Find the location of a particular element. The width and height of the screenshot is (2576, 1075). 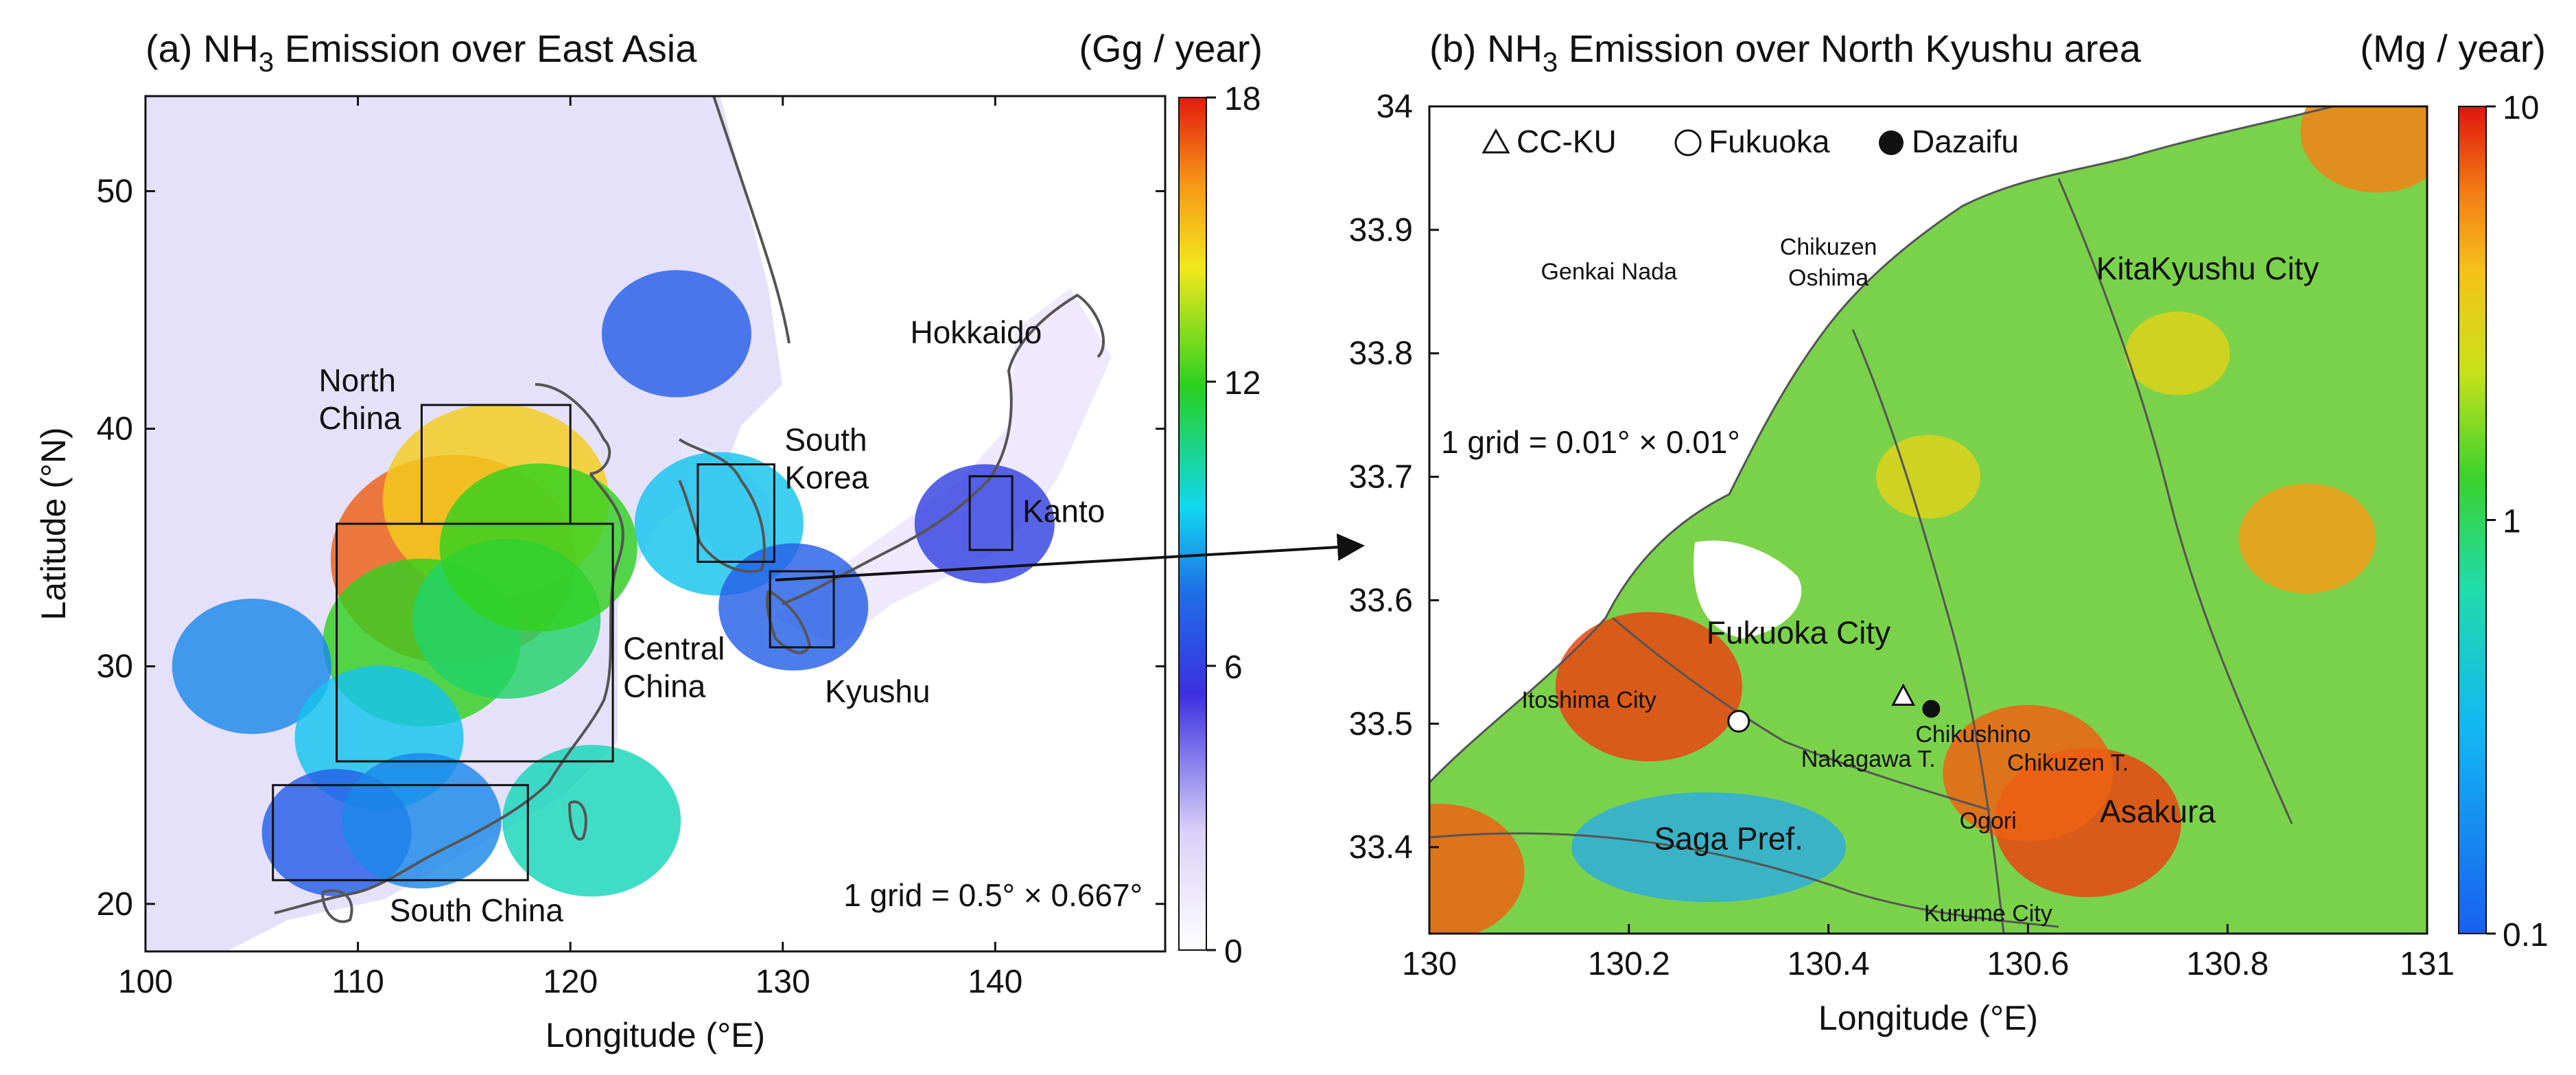

panel-a-coast-china is located at coordinates (449, 693).